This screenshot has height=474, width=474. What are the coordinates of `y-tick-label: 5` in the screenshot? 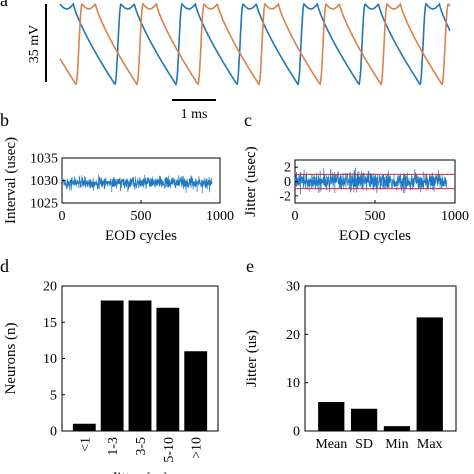 It's located at (53, 395).